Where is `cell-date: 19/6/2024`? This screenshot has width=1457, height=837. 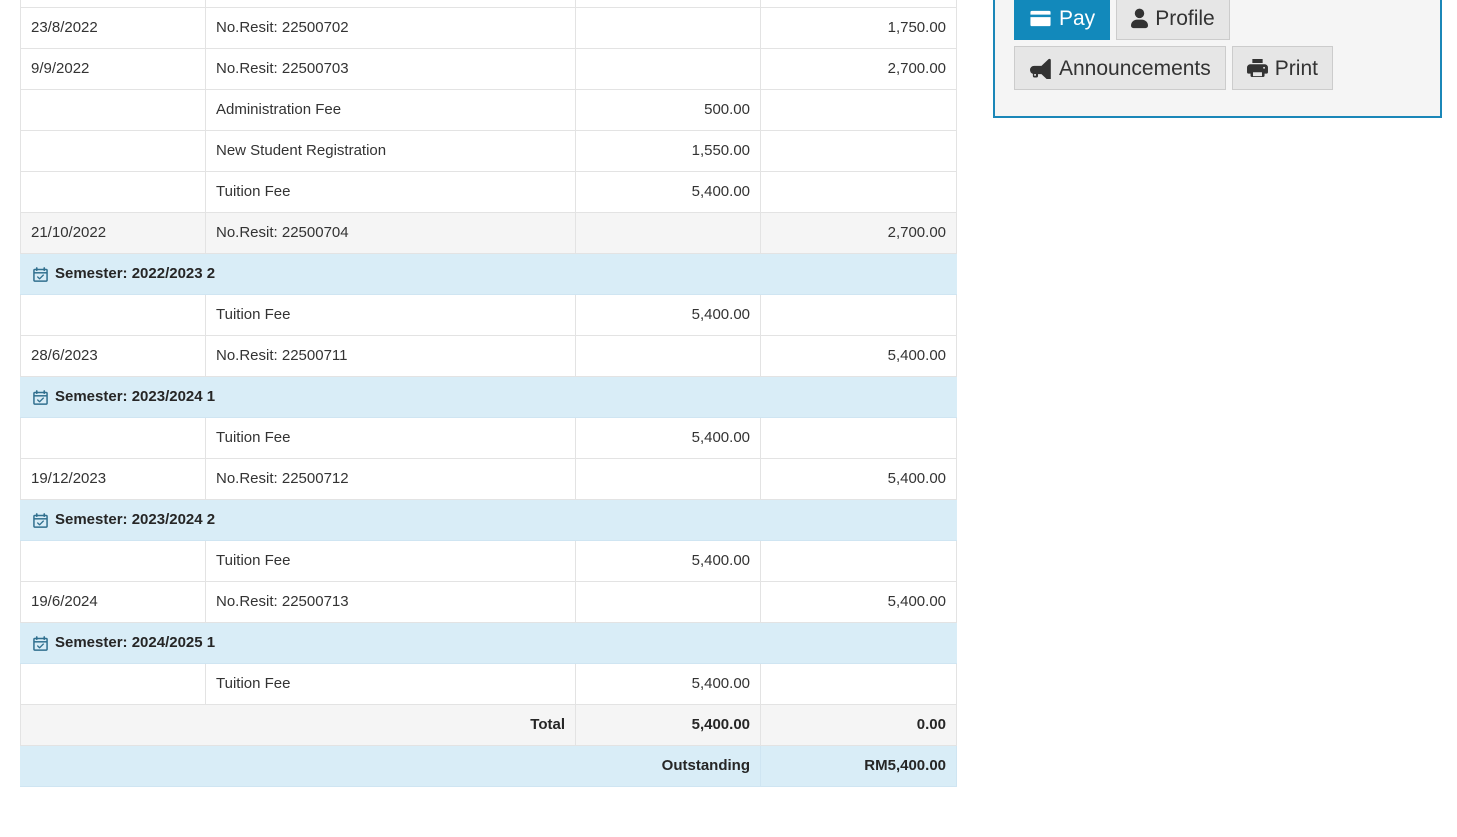
cell-date: 19/6/2024 is located at coordinates (113, 602).